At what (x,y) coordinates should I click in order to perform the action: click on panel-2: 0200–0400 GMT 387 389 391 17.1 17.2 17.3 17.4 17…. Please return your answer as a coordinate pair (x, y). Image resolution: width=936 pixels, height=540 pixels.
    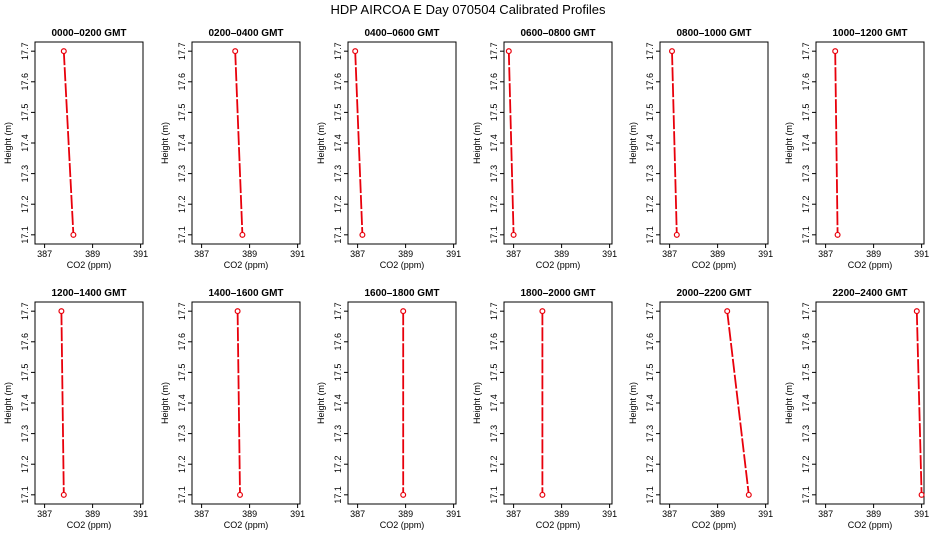
    Looking at the image, I should click on (232, 149).